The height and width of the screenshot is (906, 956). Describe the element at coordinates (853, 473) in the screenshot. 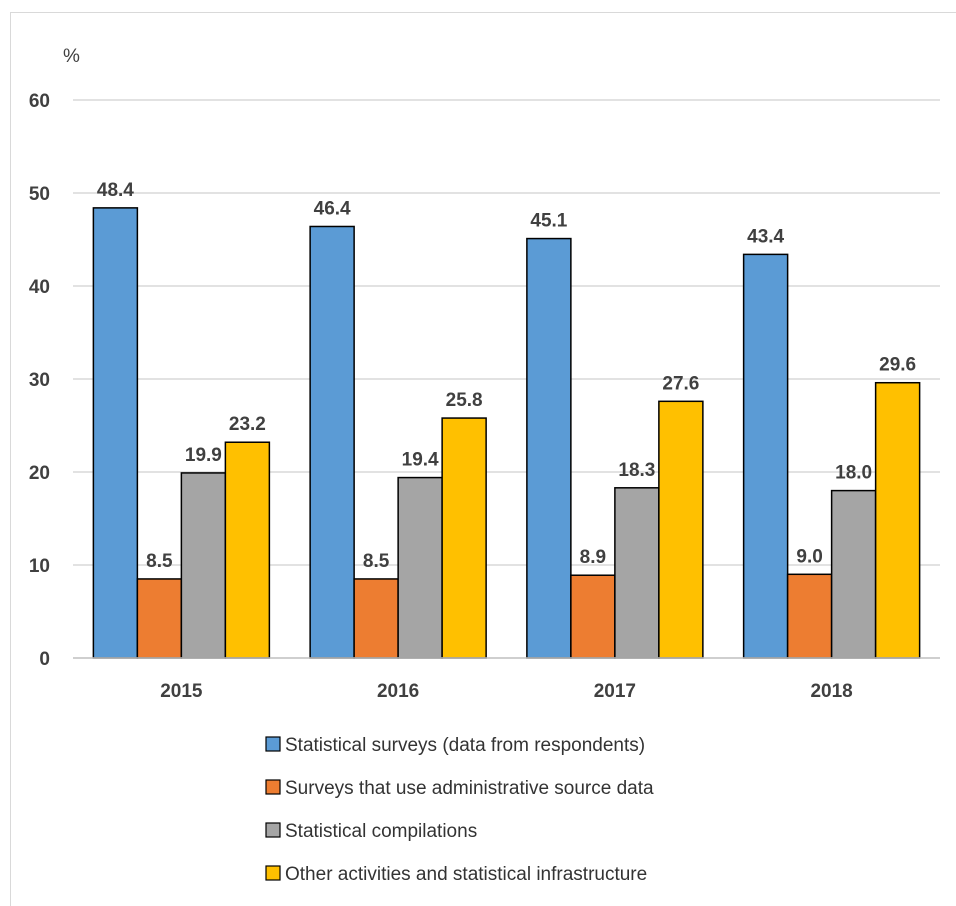

I see `data-label: 18.0` at that location.